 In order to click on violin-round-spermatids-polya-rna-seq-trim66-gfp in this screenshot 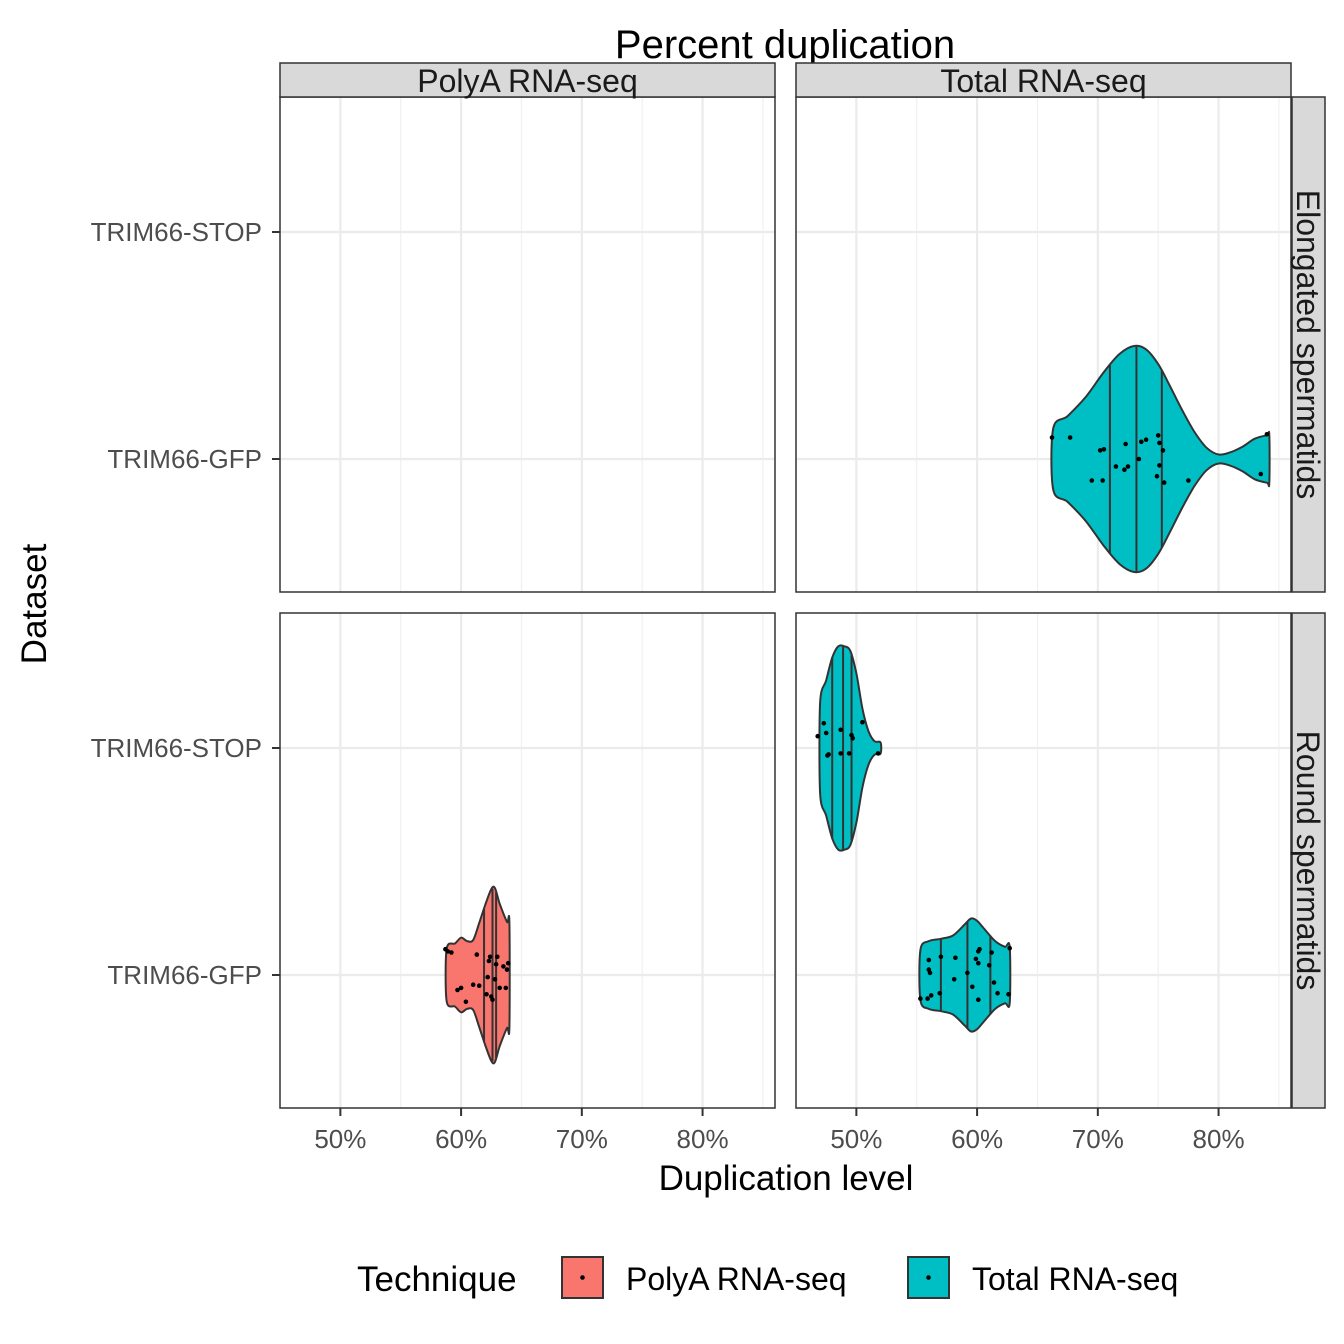, I will do `click(477, 975)`.